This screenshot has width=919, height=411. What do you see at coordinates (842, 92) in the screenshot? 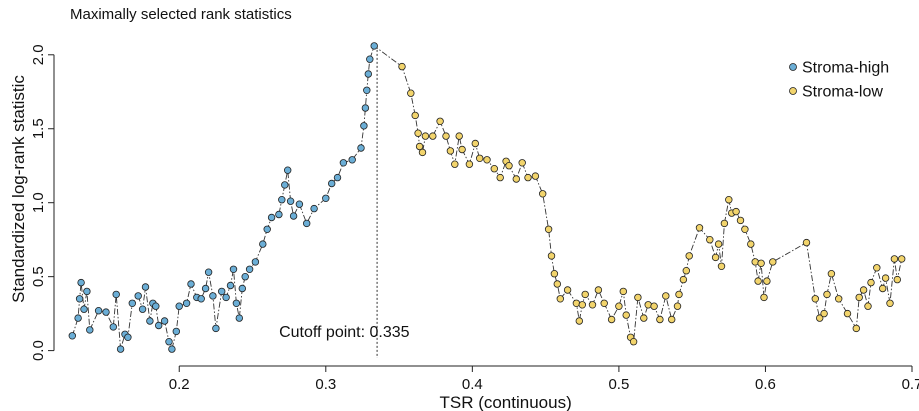
I see `legend-label: Stroma-low` at bounding box center [842, 92].